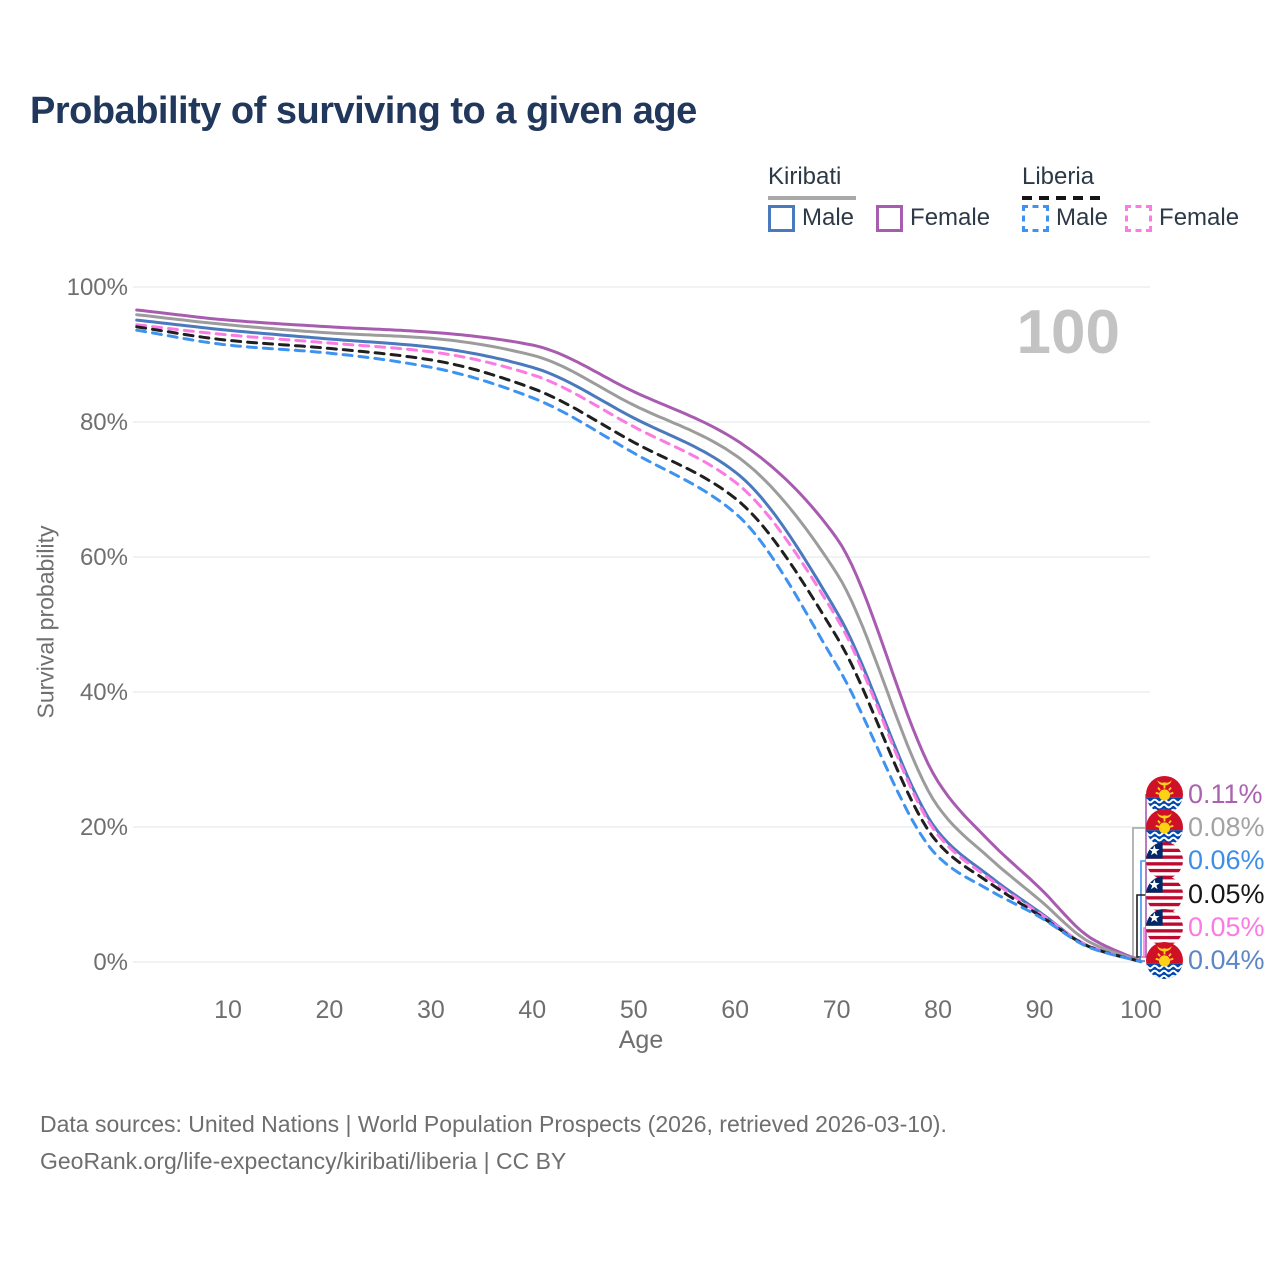 The height and width of the screenshot is (1280, 1280). Describe the element at coordinates (1141, 1010) in the screenshot. I see `x-tick-label: 100` at that location.